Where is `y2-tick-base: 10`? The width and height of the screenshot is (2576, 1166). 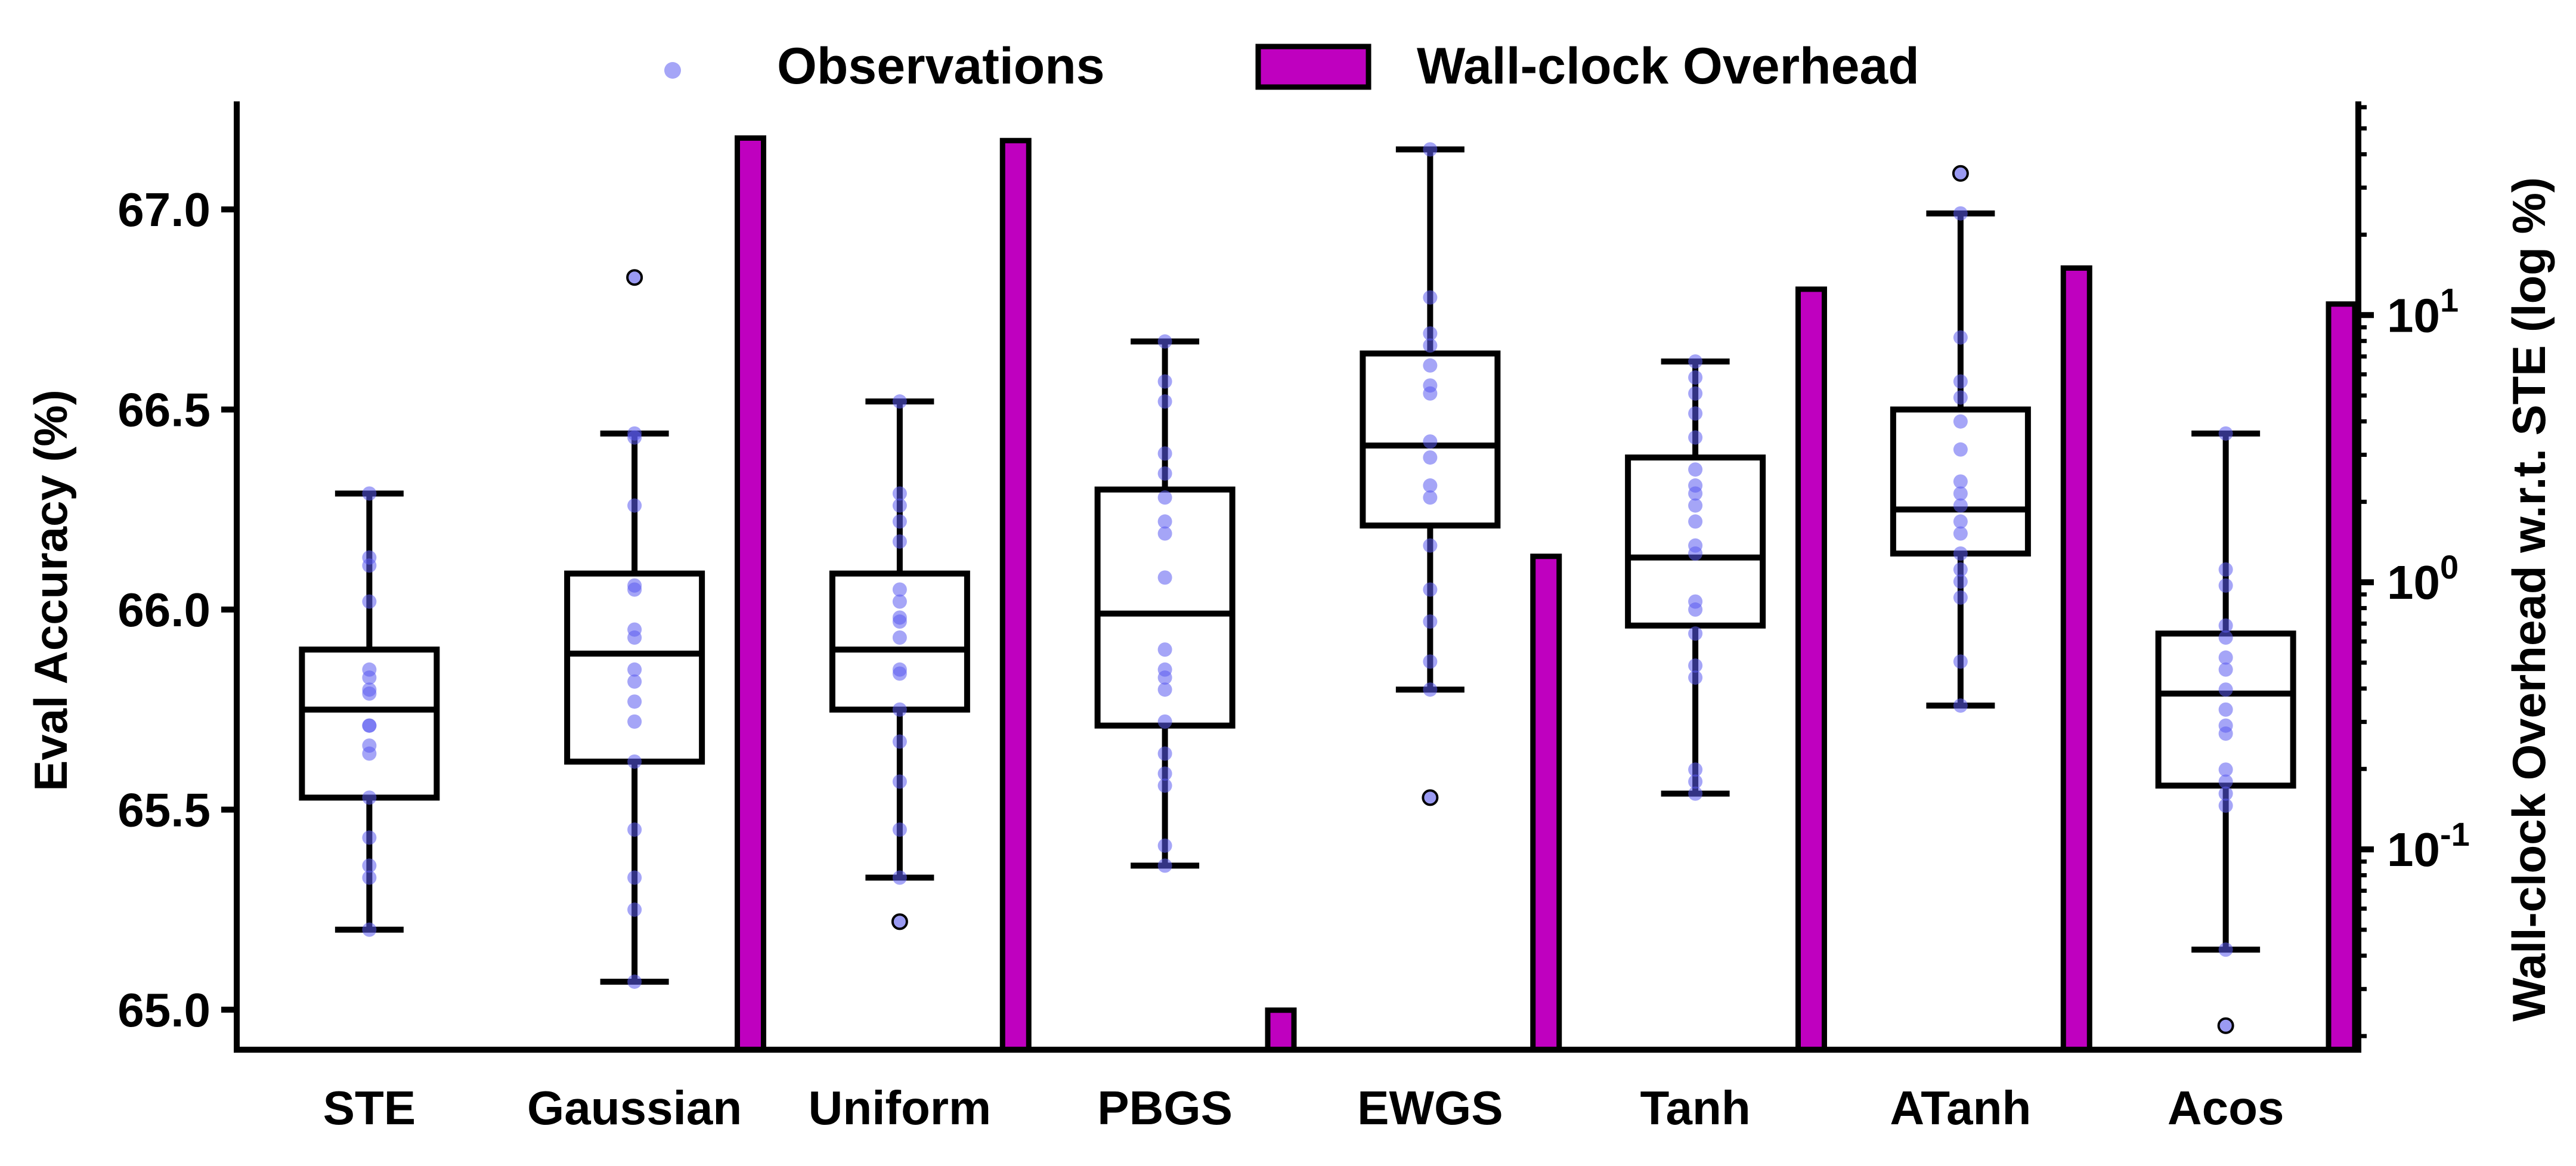
y2-tick-base: 10 is located at coordinates (2413, 582).